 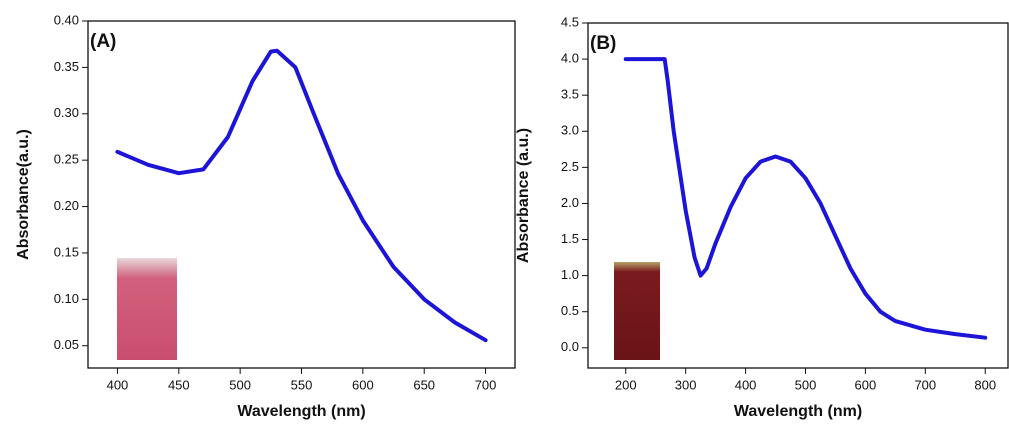 What do you see at coordinates (570, 58) in the screenshot?
I see `y-tick-label: 4.0` at bounding box center [570, 58].